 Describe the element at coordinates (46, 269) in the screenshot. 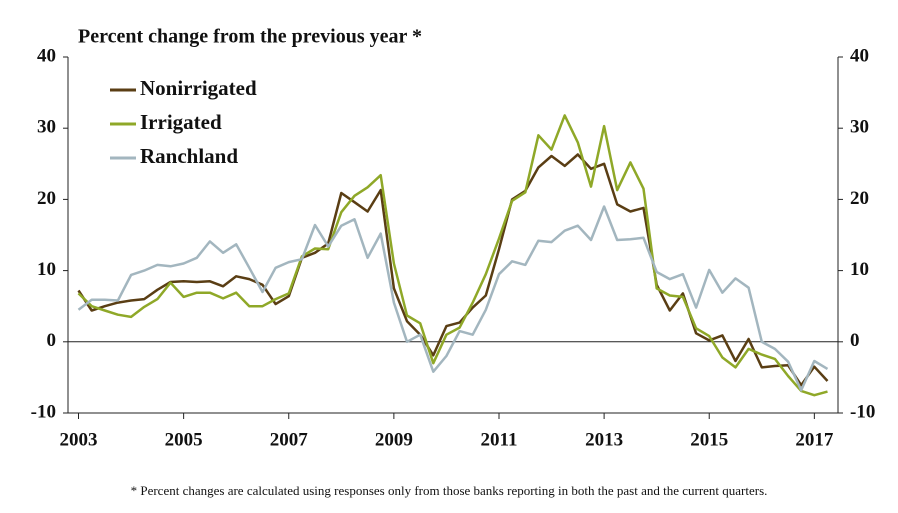

I see `y-tick-label: 10` at that location.